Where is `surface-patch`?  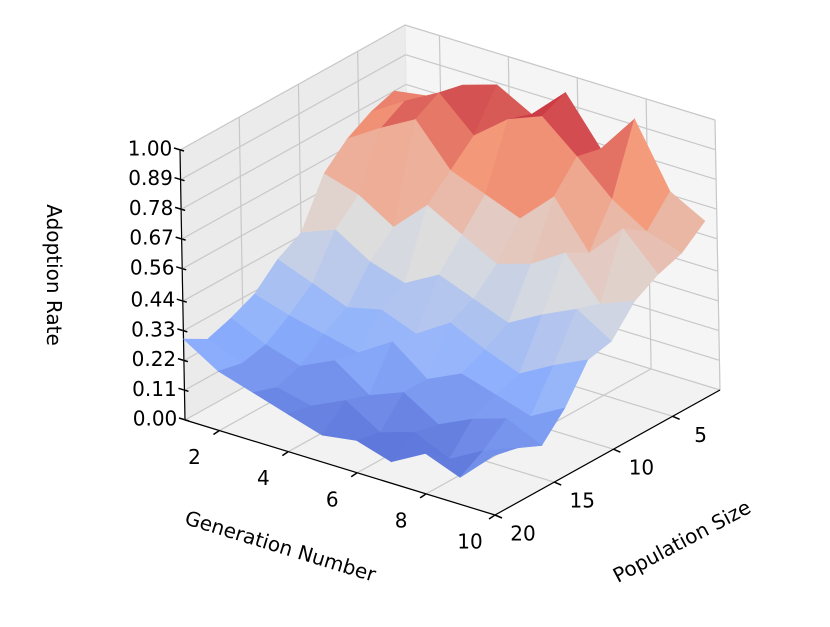 surface-patch is located at coordinates (488, 462).